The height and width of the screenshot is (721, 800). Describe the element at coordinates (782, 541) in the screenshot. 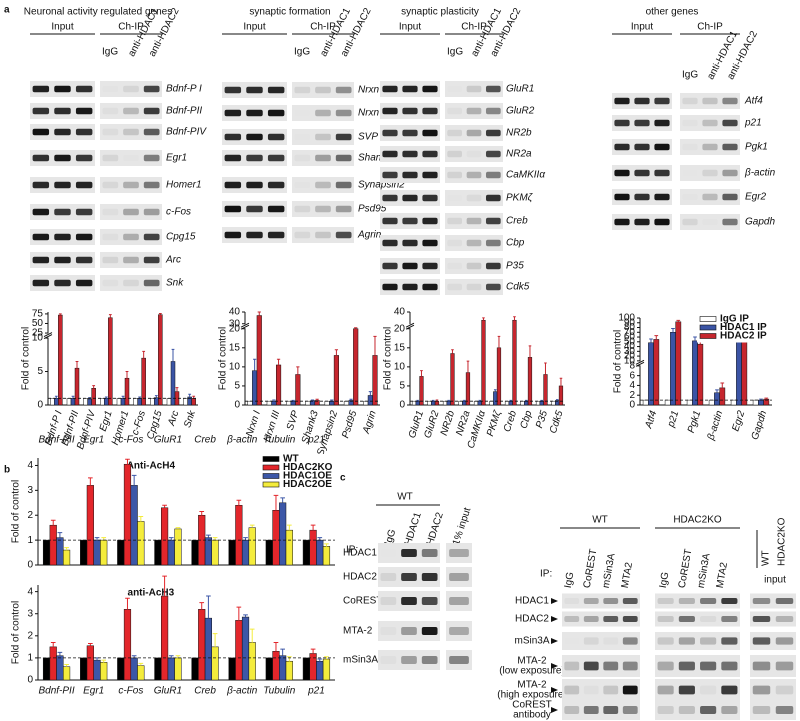

I see `input-lane-label: HDAC2KO` at that location.